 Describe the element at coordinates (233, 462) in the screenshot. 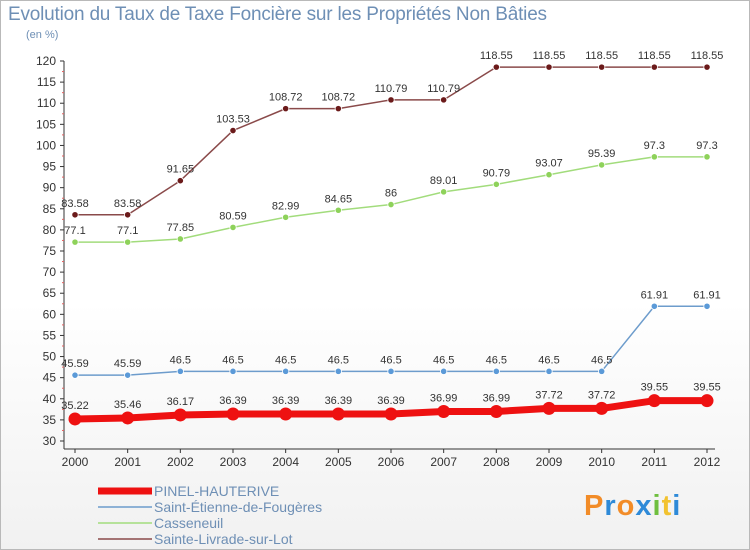

I see `x-tick-label: 2003` at that location.